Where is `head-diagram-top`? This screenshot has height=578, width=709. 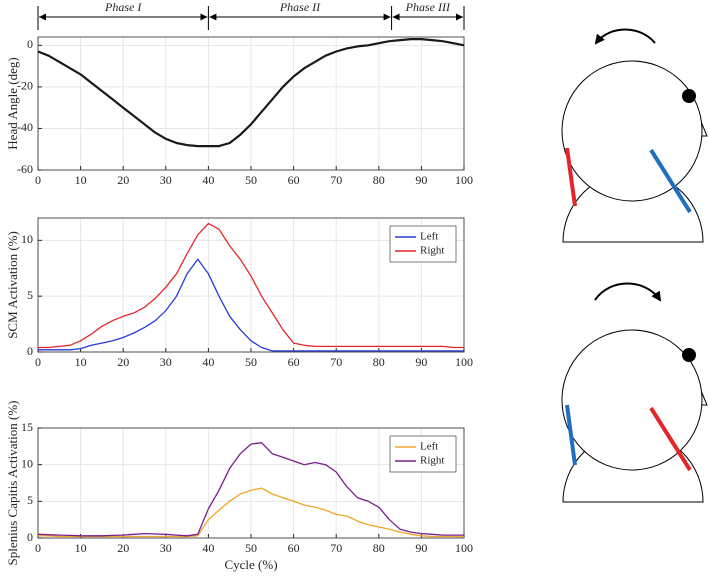
head-diagram-top is located at coordinates (634, 135).